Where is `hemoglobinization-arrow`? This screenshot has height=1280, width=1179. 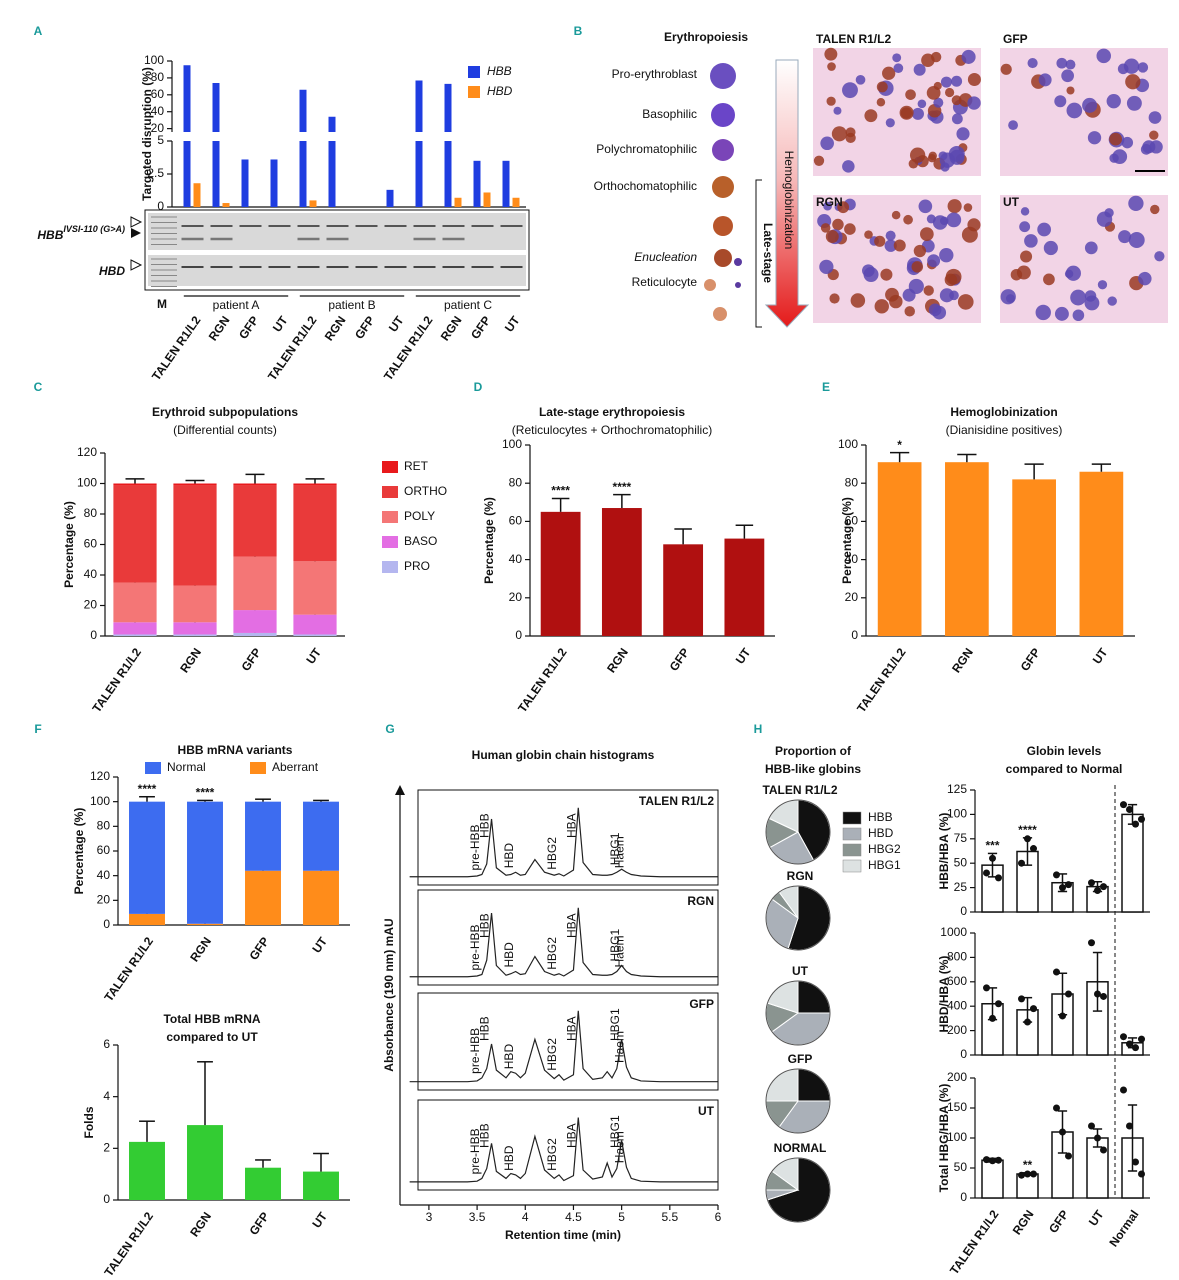
hemoglobinization-arrow is located at coordinates (787, 193).